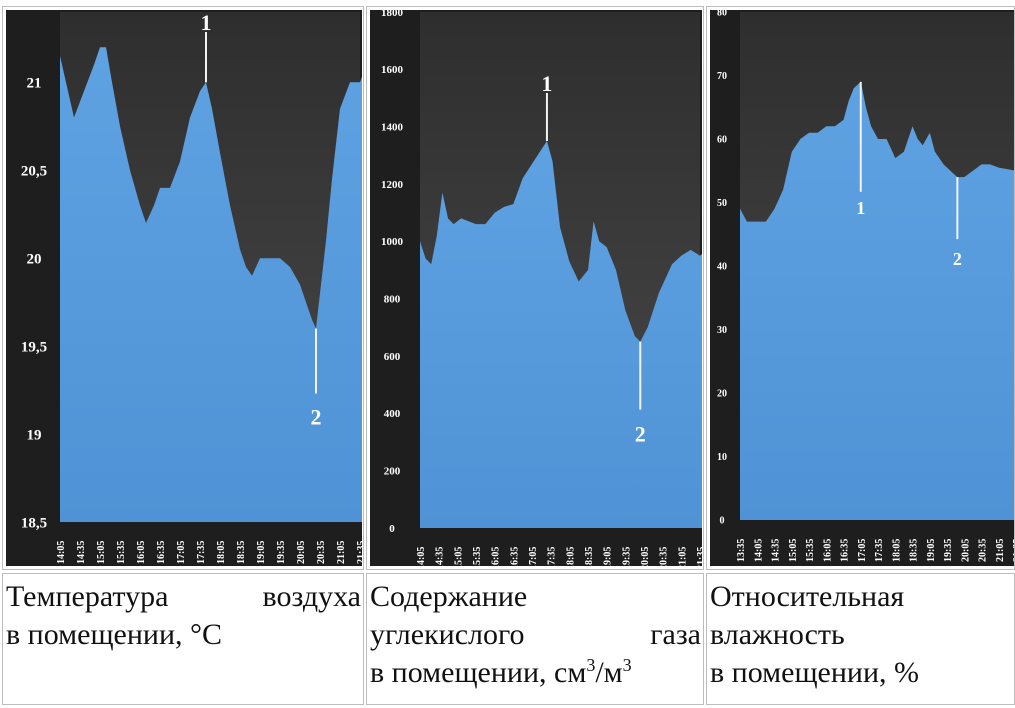 This screenshot has width=1015, height=708. I want to click on y-tick-label: 18,5, so click(34, 523).